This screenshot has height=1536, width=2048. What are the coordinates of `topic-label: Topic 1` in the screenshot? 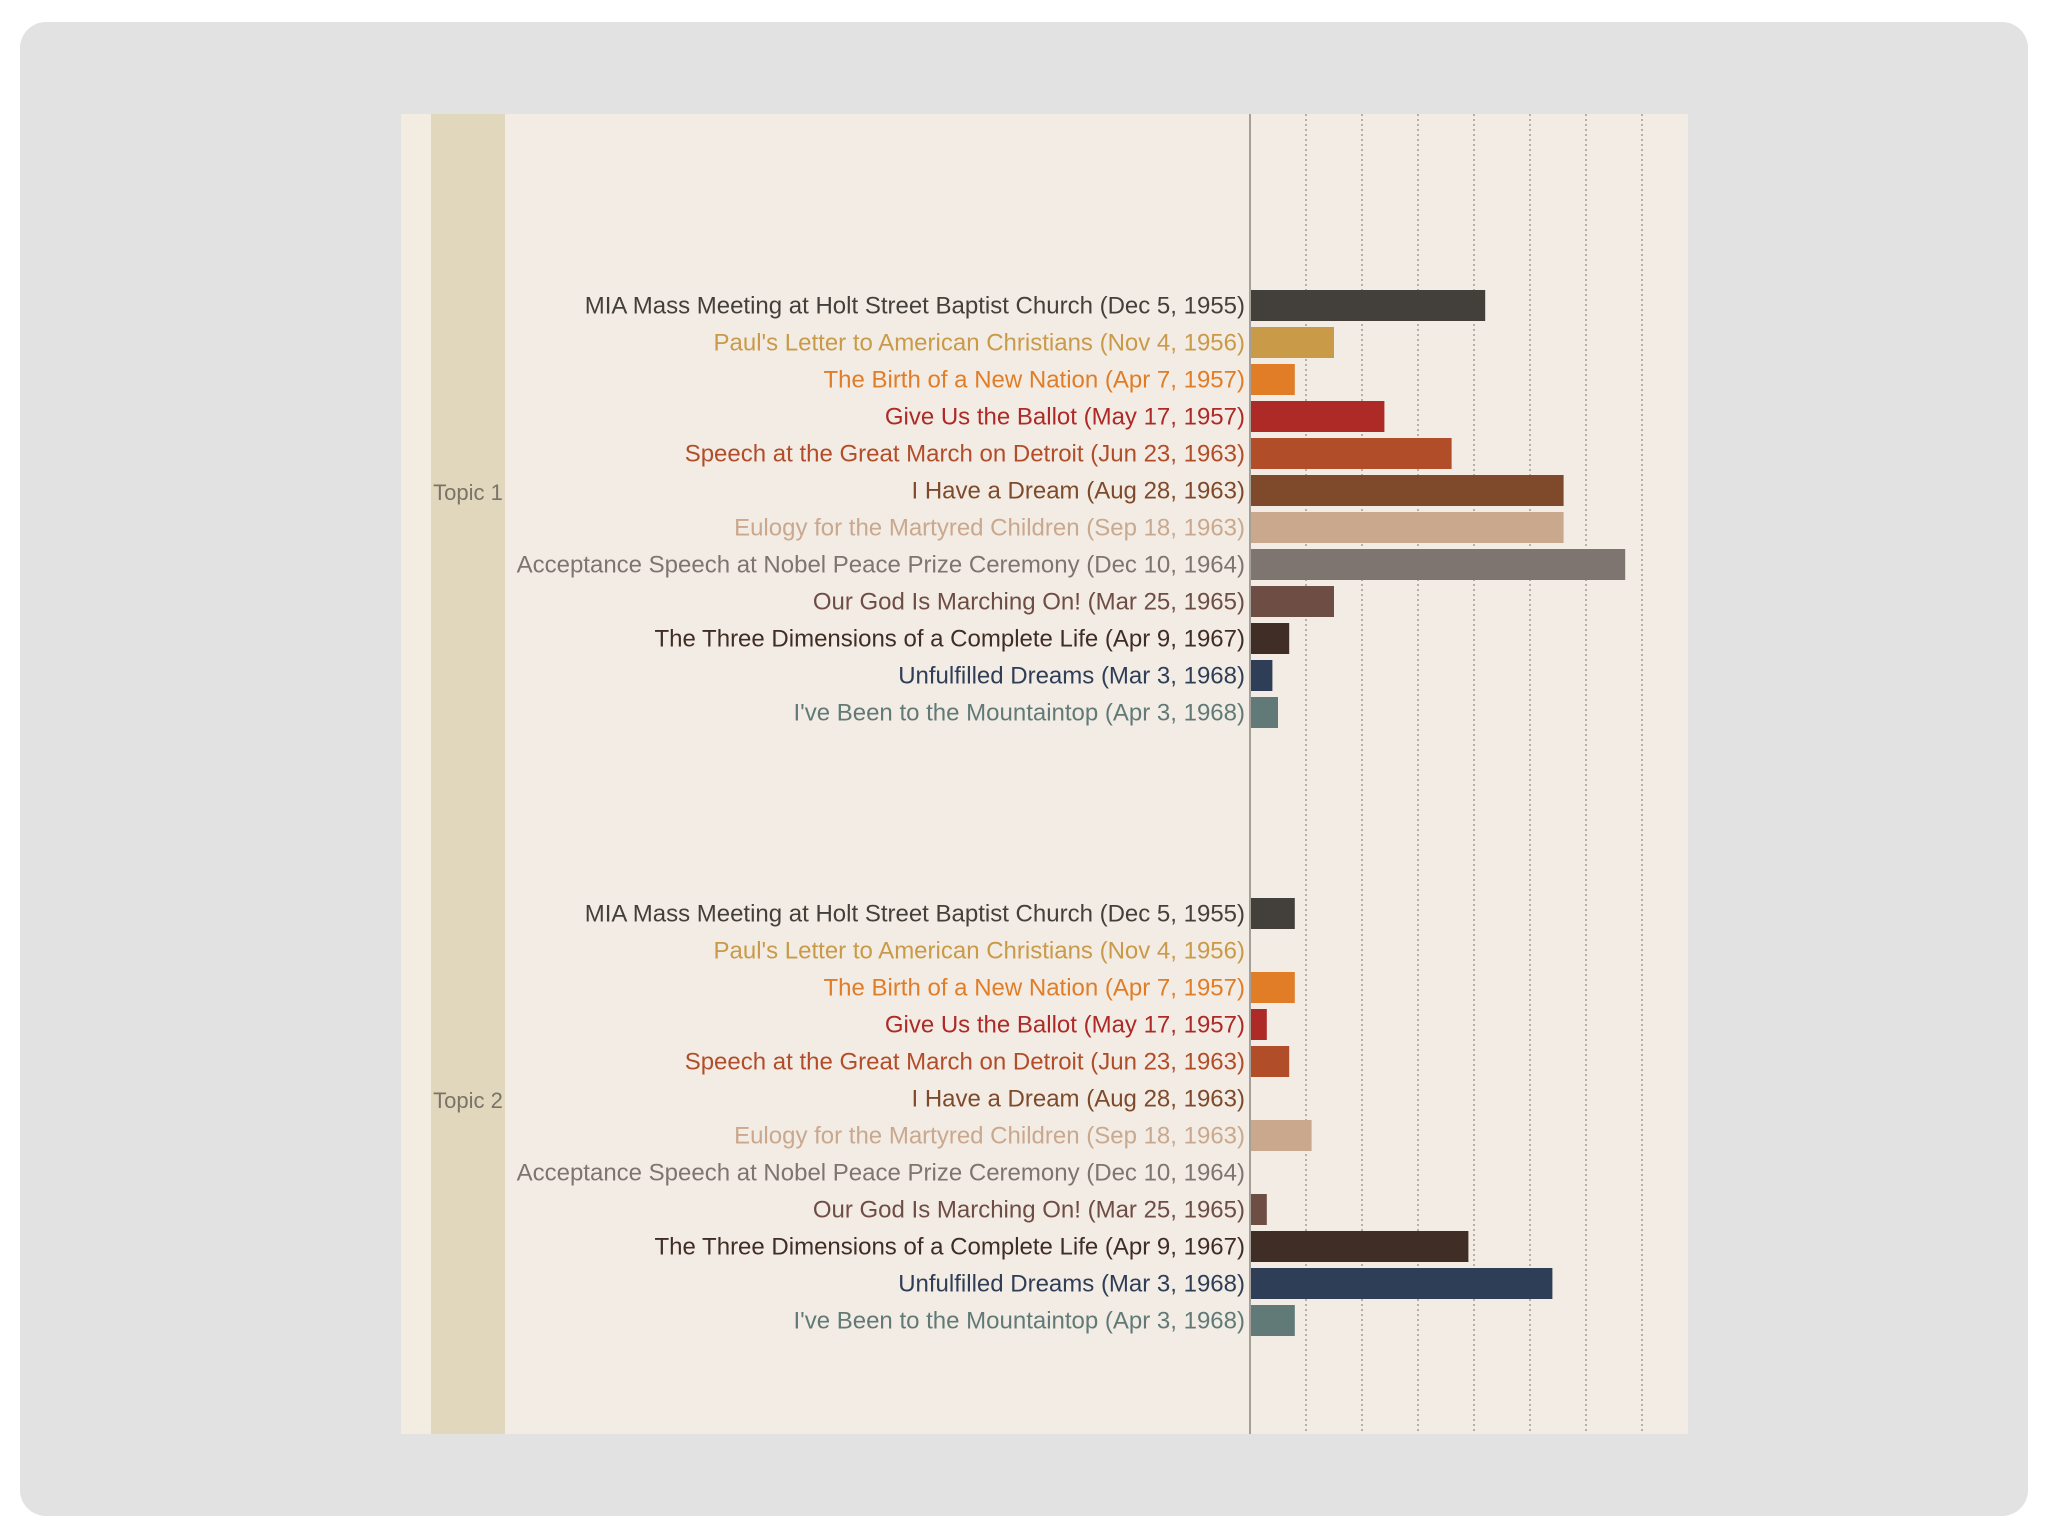 It's located at (468, 492).